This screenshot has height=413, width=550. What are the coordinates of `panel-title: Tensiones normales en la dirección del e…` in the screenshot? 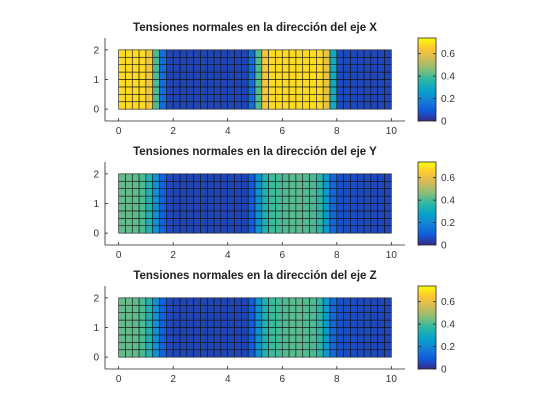 It's located at (255, 152).